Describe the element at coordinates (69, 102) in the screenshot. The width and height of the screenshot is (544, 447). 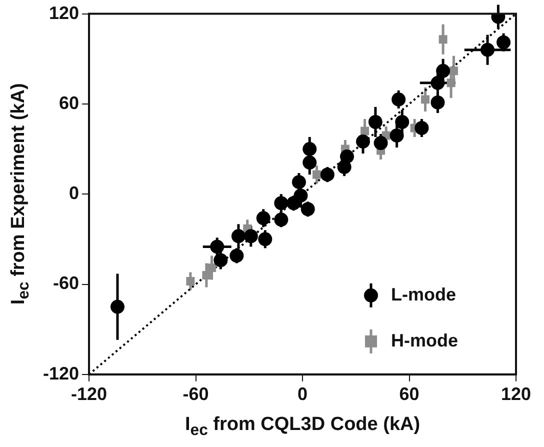
I see `y-tick-label: 60` at that location.